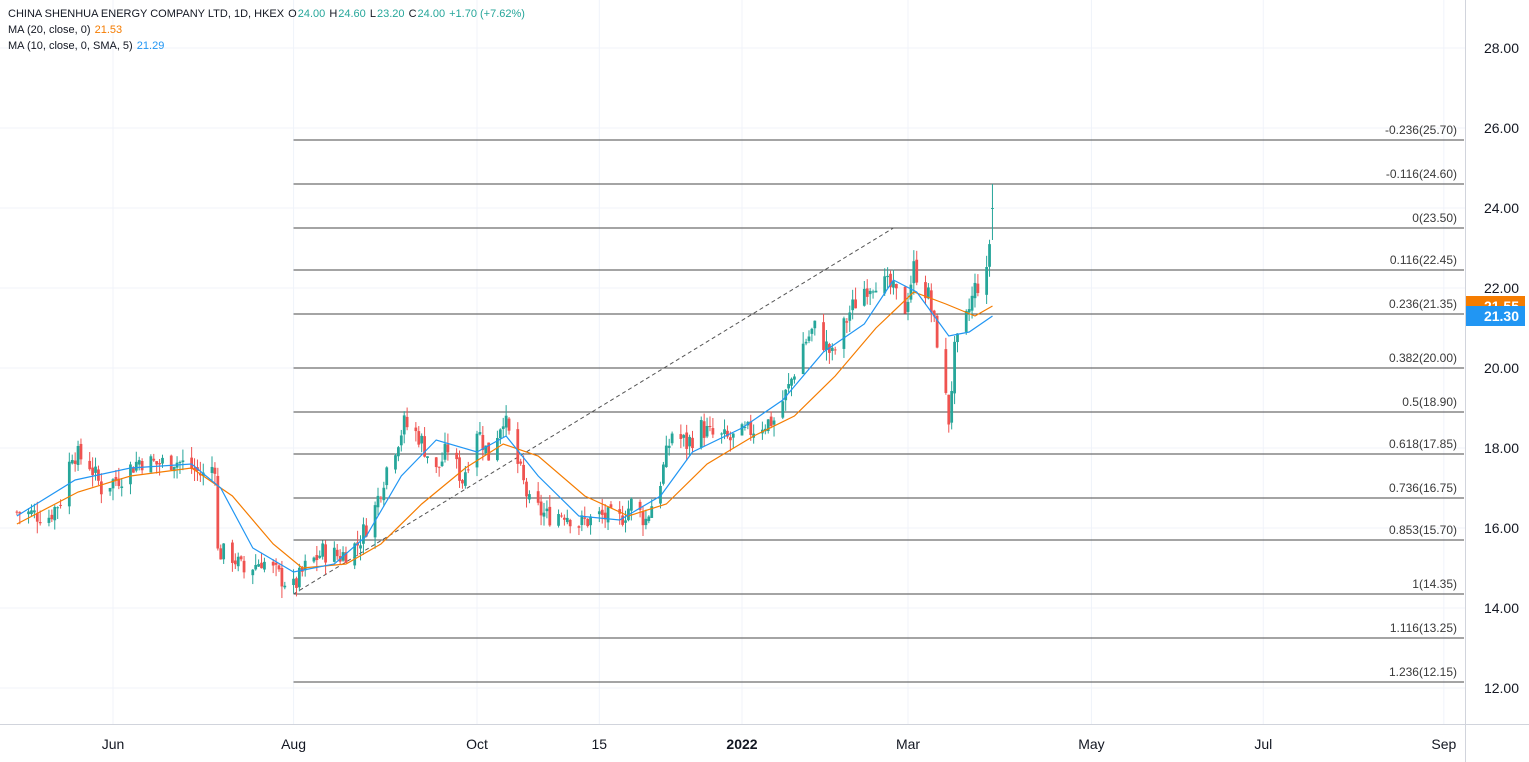 This screenshot has height=762, width=1529. What do you see at coordinates (1501, 48) in the screenshot?
I see `price-tick-label: 28.00` at bounding box center [1501, 48].